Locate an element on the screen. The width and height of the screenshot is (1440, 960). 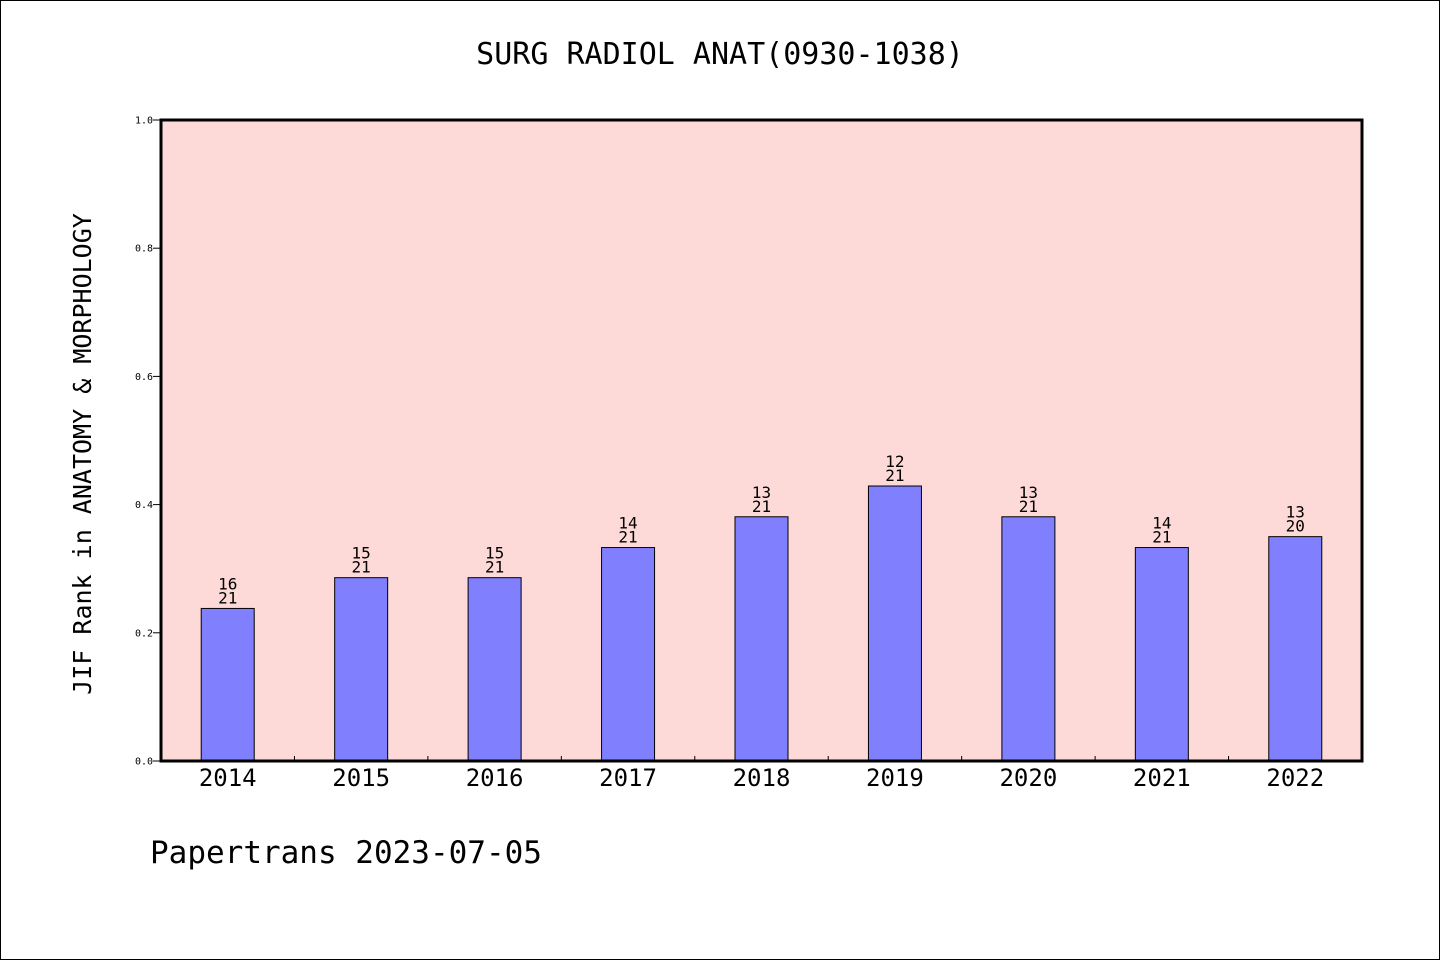
y-tick-label: 0.4 is located at coordinates (144, 505).